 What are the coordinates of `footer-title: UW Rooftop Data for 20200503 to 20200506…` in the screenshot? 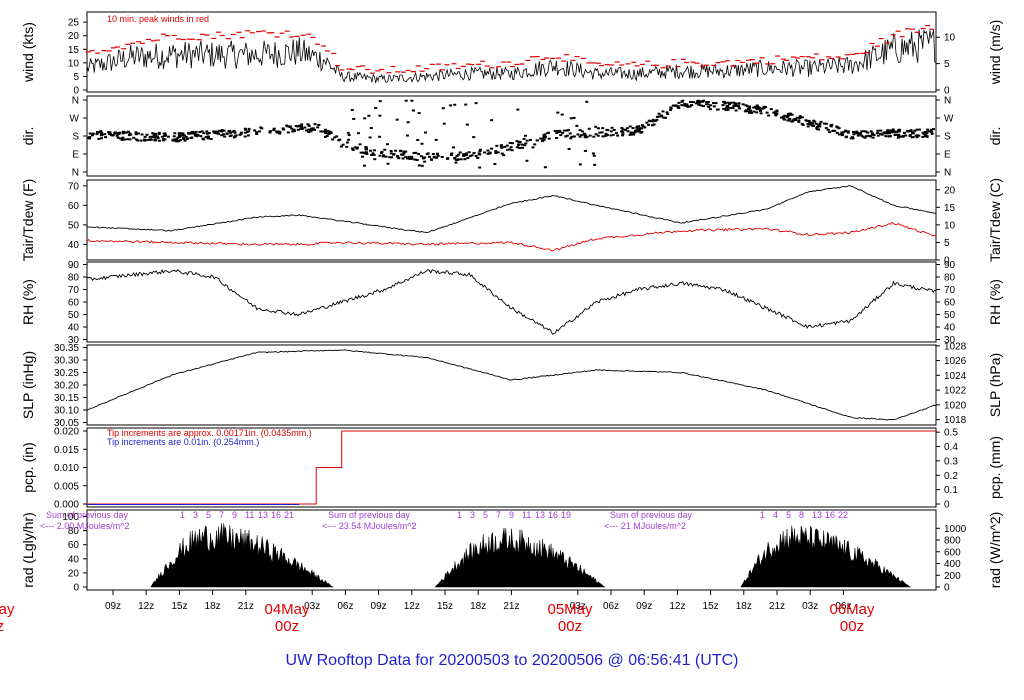 It's located at (512, 660).